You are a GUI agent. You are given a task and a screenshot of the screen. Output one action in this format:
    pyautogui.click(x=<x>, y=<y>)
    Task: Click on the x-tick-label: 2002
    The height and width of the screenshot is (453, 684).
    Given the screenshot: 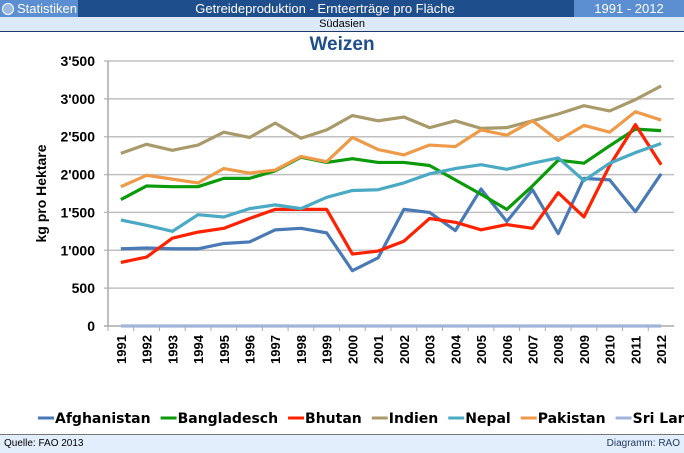 What is the action you would take?
    pyautogui.click(x=404, y=349)
    